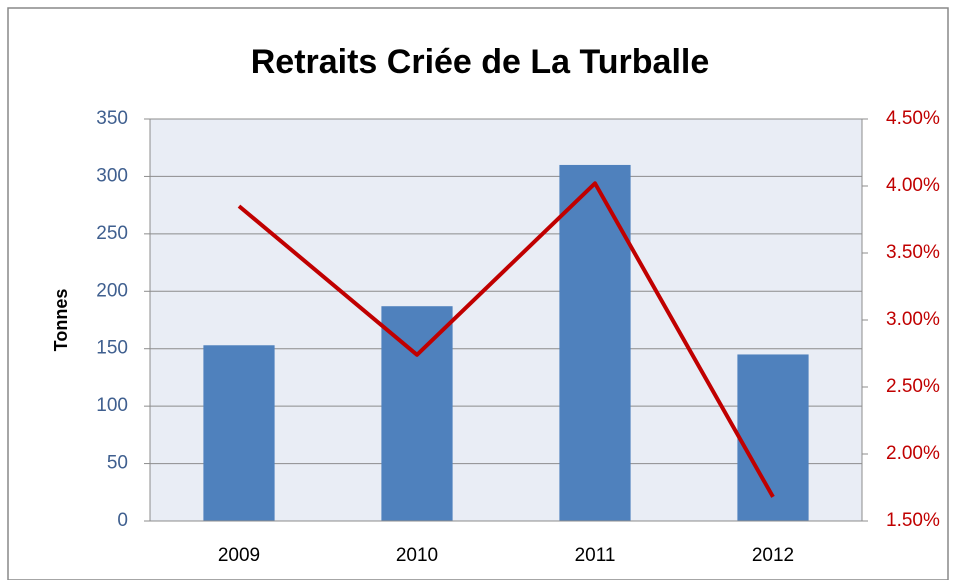 This screenshot has width=957, height=580. Describe the element at coordinates (595, 555) in the screenshot. I see `x-tick-label: 2011` at that location.